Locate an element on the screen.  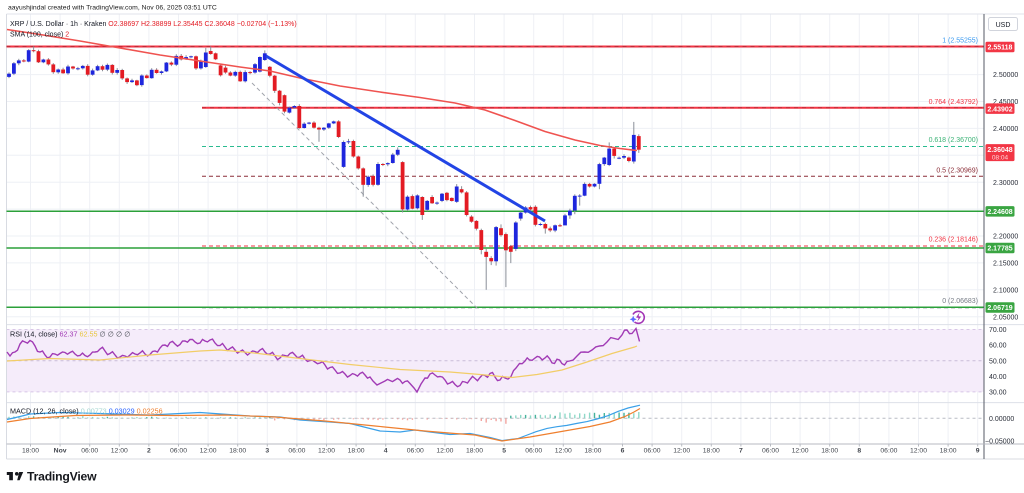
svg-text: 2.15000 is located at coordinates (1005, 264).